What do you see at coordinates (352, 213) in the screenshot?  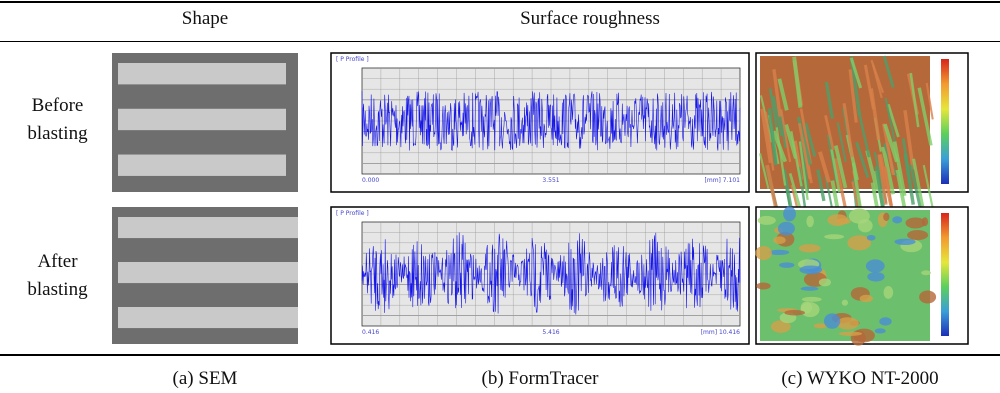 I see `profile-title: [ P Profile ]` at bounding box center [352, 213].